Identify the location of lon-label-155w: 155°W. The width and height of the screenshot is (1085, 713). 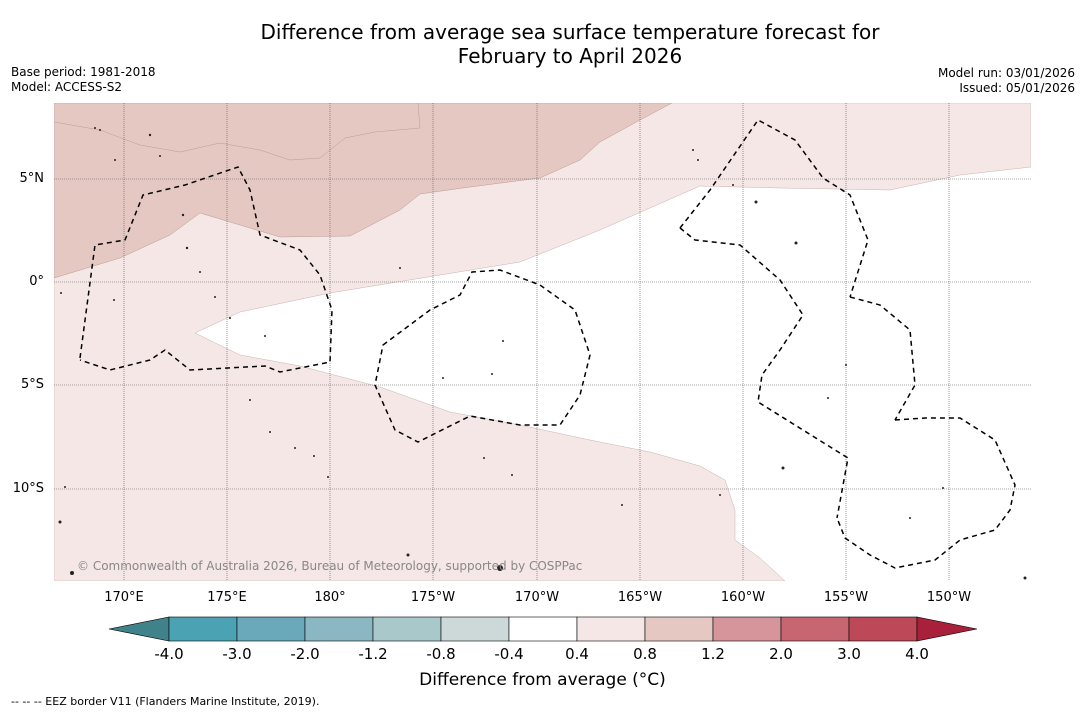
(846, 597).